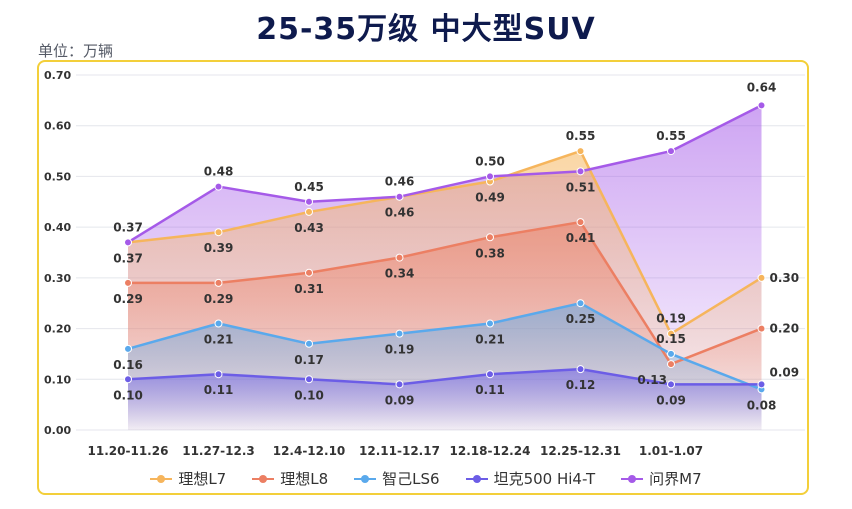 This screenshot has height=509, width=852. What do you see at coordinates (490, 253) in the screenshot?
I see `data-label: 0.38` at bounding box center [490, 253].